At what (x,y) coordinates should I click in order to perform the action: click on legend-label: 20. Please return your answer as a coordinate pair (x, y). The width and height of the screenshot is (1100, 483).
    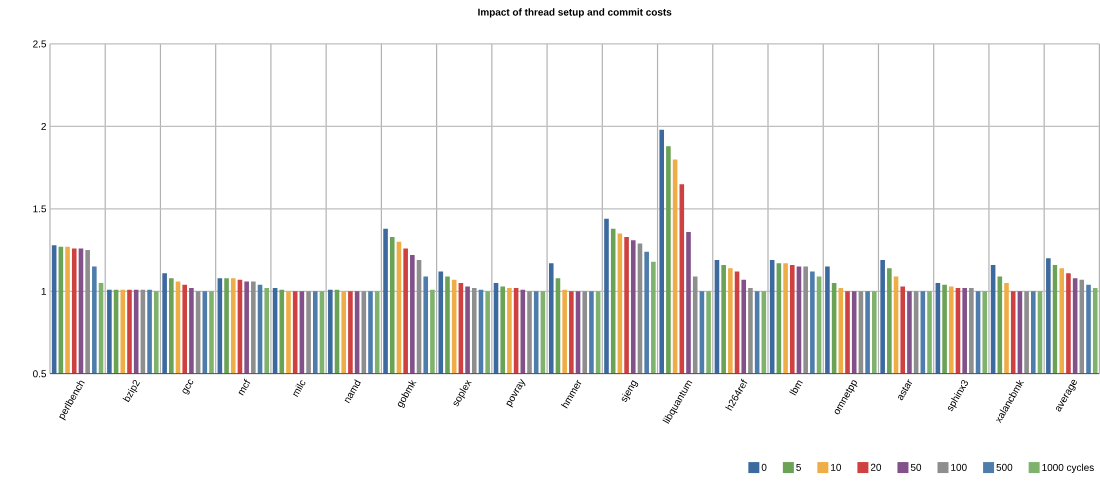
    Looking at the image, I should click on (876, 467).